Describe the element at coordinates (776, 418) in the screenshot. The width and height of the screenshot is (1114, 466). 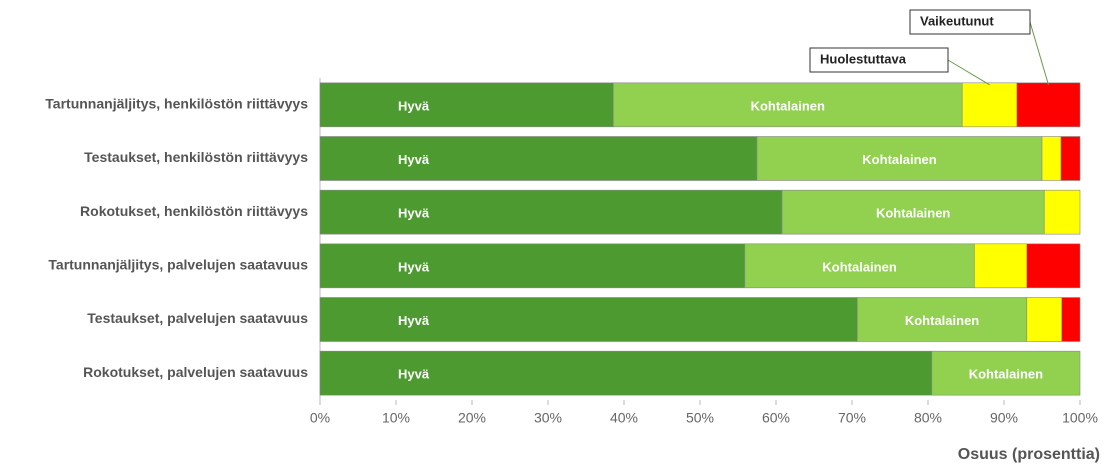
I see `x-tick-label: 60%` at that location.